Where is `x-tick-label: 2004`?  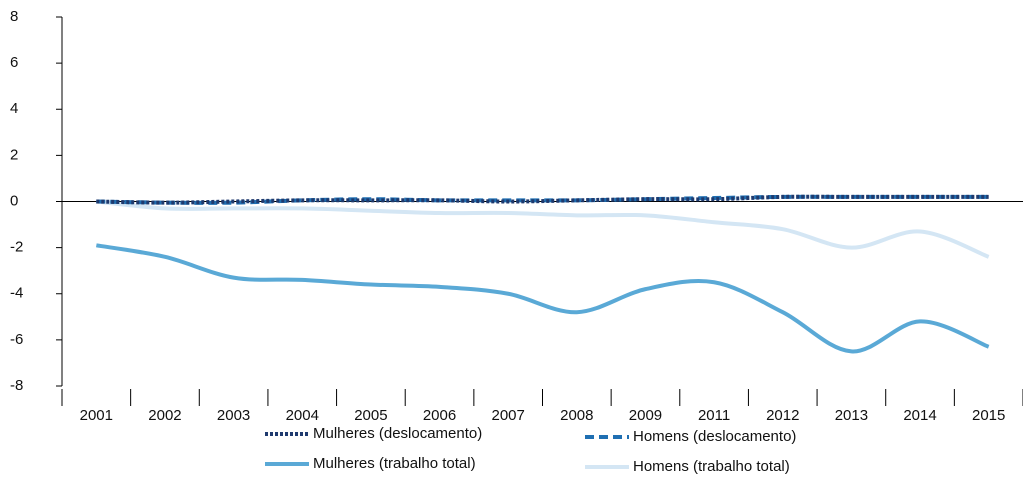
x-tick-label: 2004 is located at coordinates (302, 415).